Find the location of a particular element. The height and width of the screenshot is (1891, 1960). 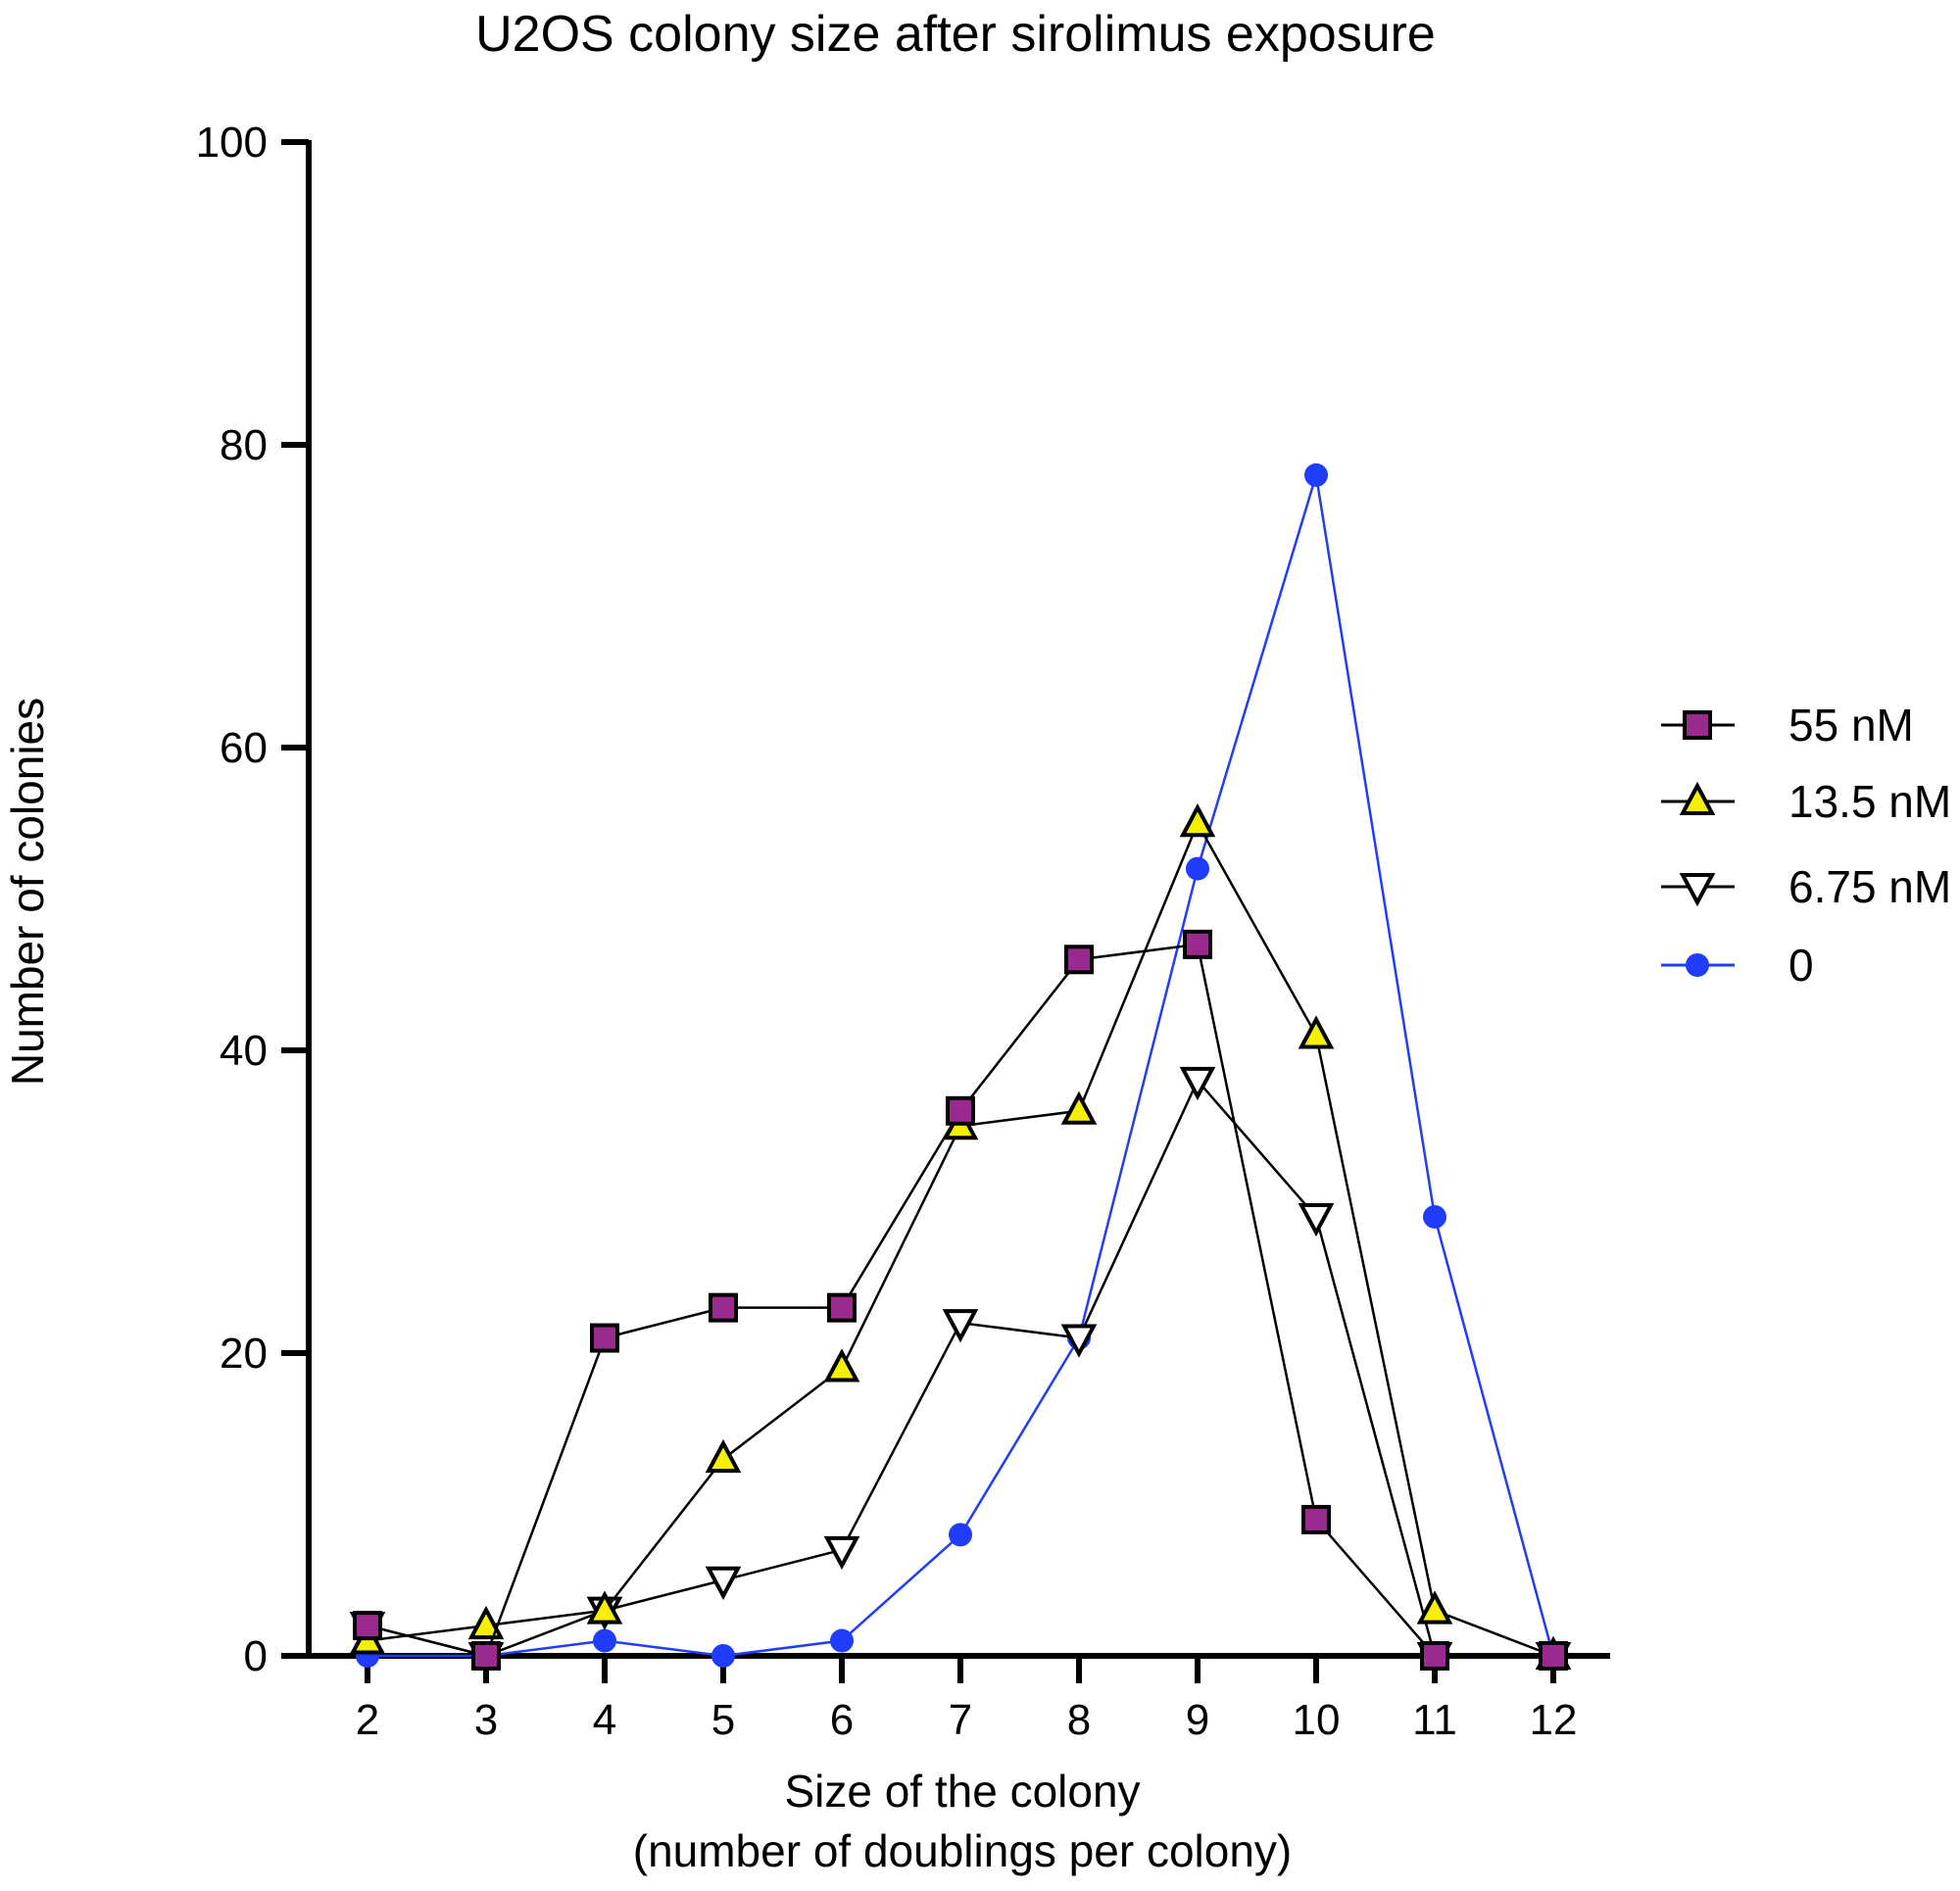

x-tick-label: 8 is located at coordinates (1079, 1720).